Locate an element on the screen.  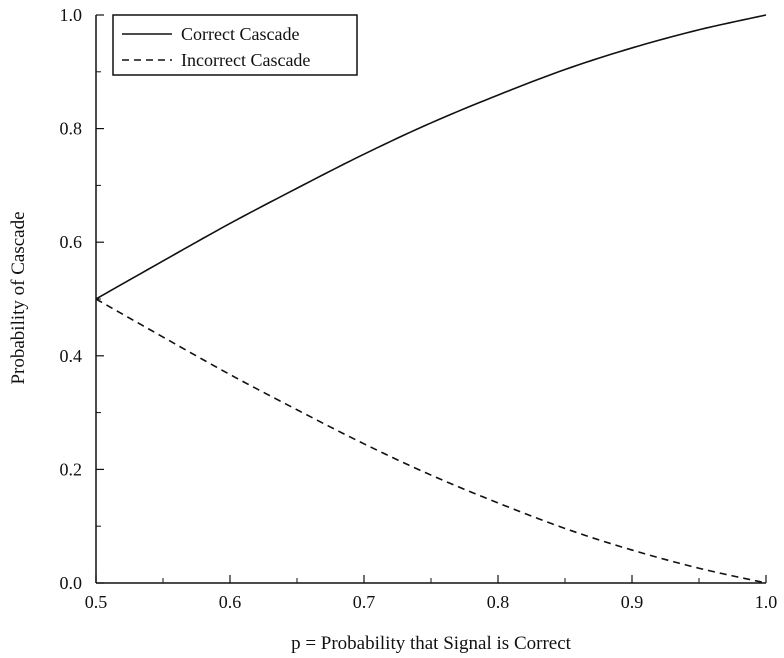
x-tick-label: 0.5 is located at coordinates (96, 602).